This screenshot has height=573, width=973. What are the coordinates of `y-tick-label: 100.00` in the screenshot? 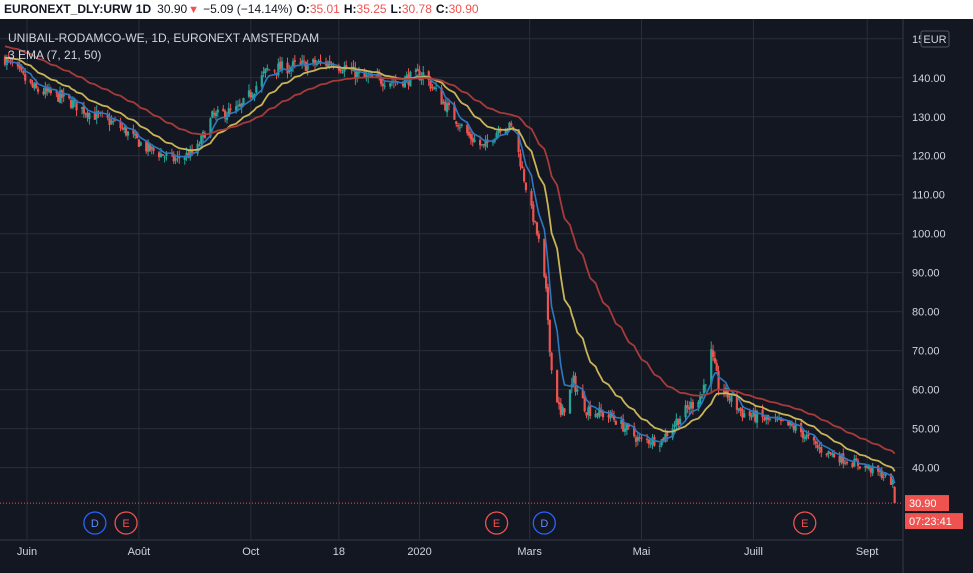 It's located at (929, 235).